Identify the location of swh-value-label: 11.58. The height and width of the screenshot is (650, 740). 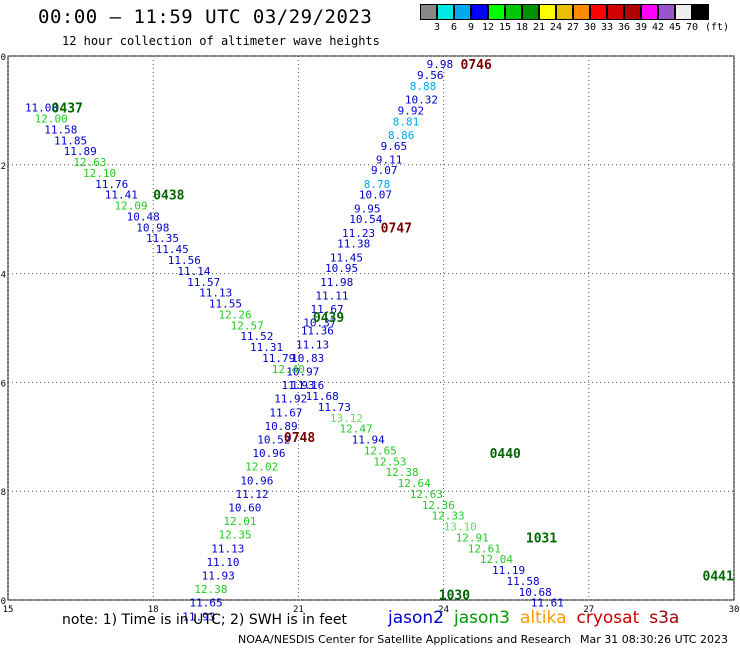
(523, 581).